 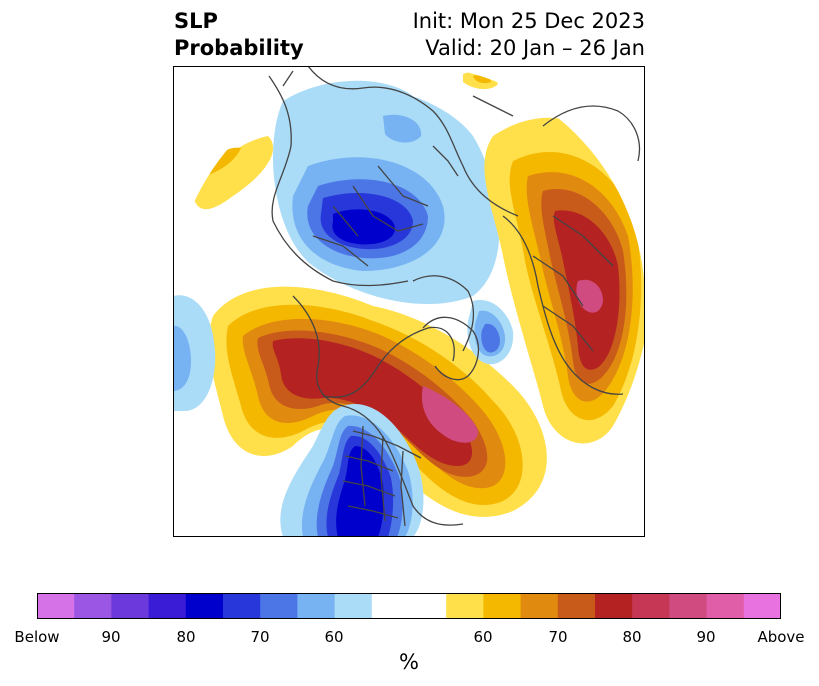 I want to click on colorbar-unit-label: %, so click(x=409, y=662).